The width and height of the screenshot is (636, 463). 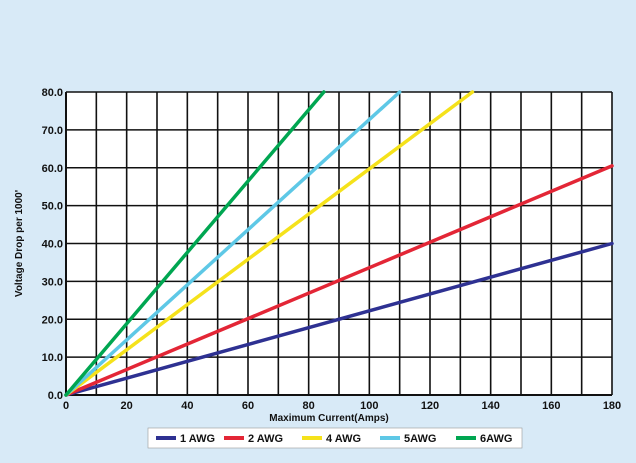 I want to click on y-tick-label: 40.0, so click(x=52, y=245).